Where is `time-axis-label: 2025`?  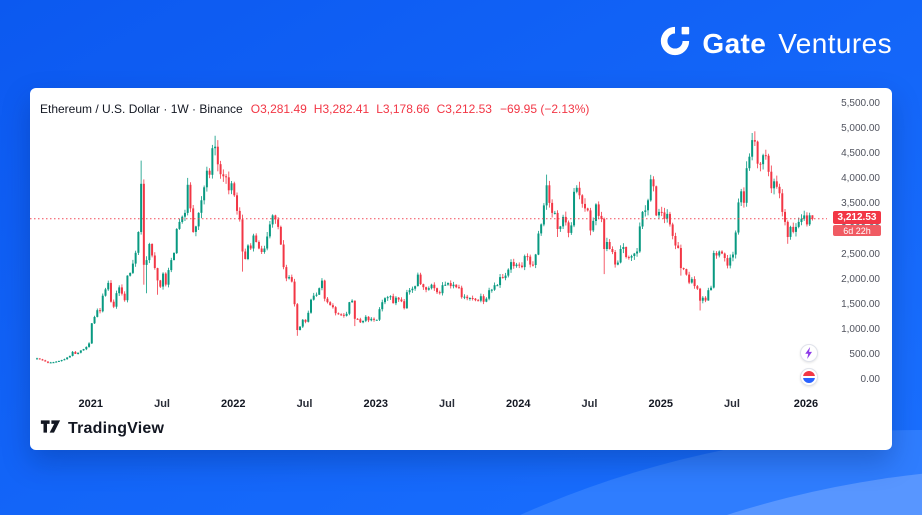
time-axis-label: 2025 is located at coordinates (660, 404).